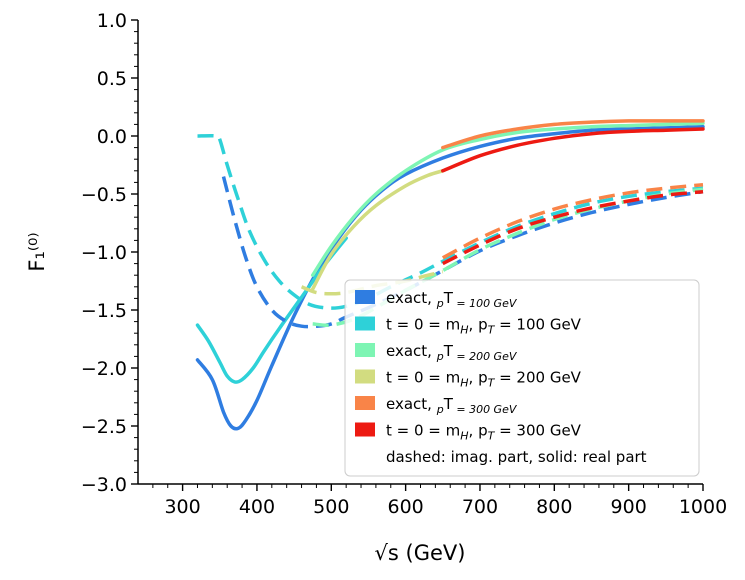 This screenshot has width=745, height=580. I want to click on y-tick-label: 1.0, so click(112, 21).